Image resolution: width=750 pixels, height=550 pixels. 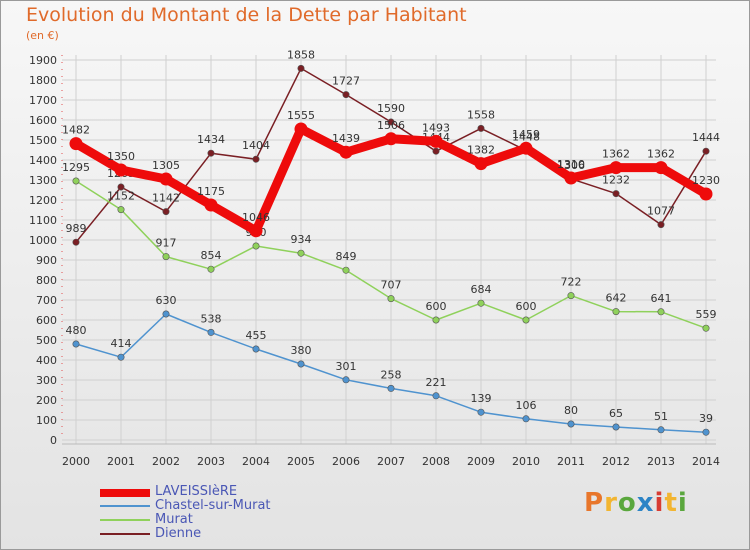 I want to click on point-laveissi-re-2010, so click(x=526, y=148).